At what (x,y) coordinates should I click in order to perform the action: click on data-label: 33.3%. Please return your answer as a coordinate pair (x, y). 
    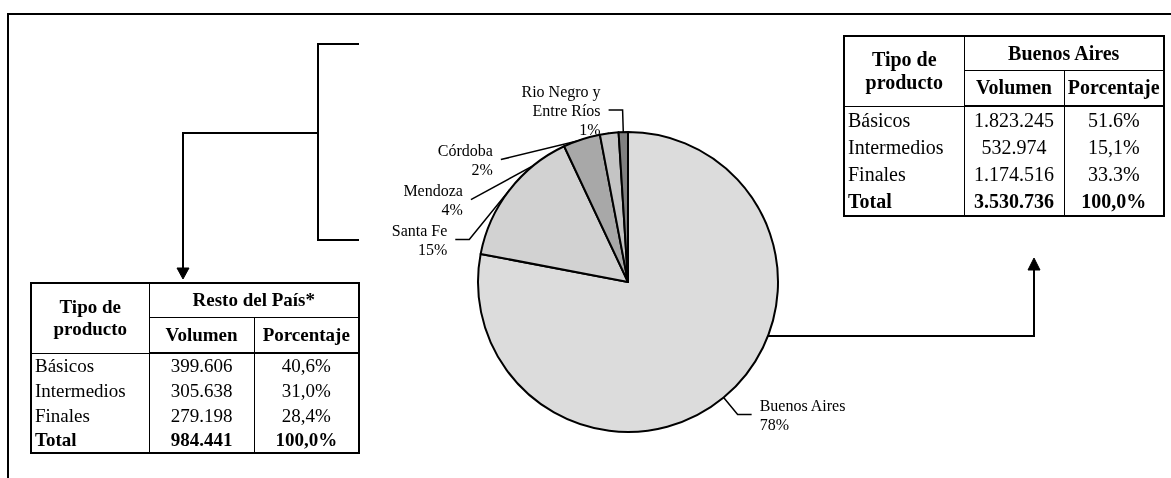
    Looking at the image, I should click on (1114, 175).